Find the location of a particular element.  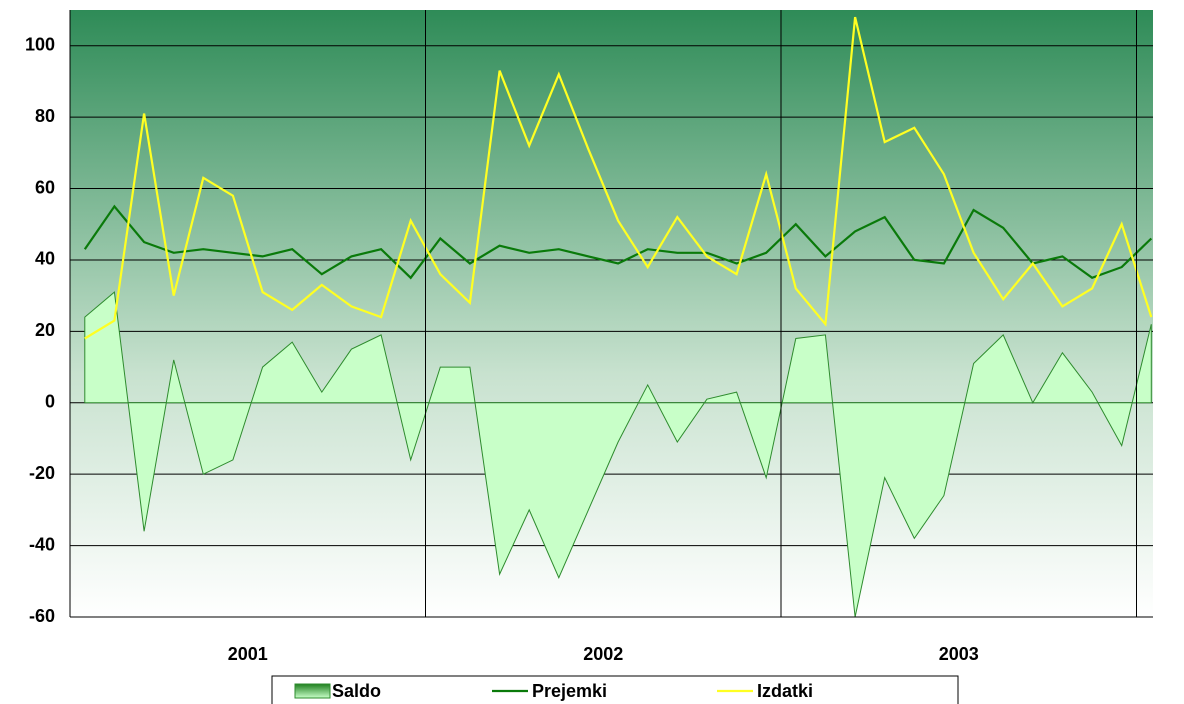

y-tick-label: -40 is located at coordinates (42, 544).